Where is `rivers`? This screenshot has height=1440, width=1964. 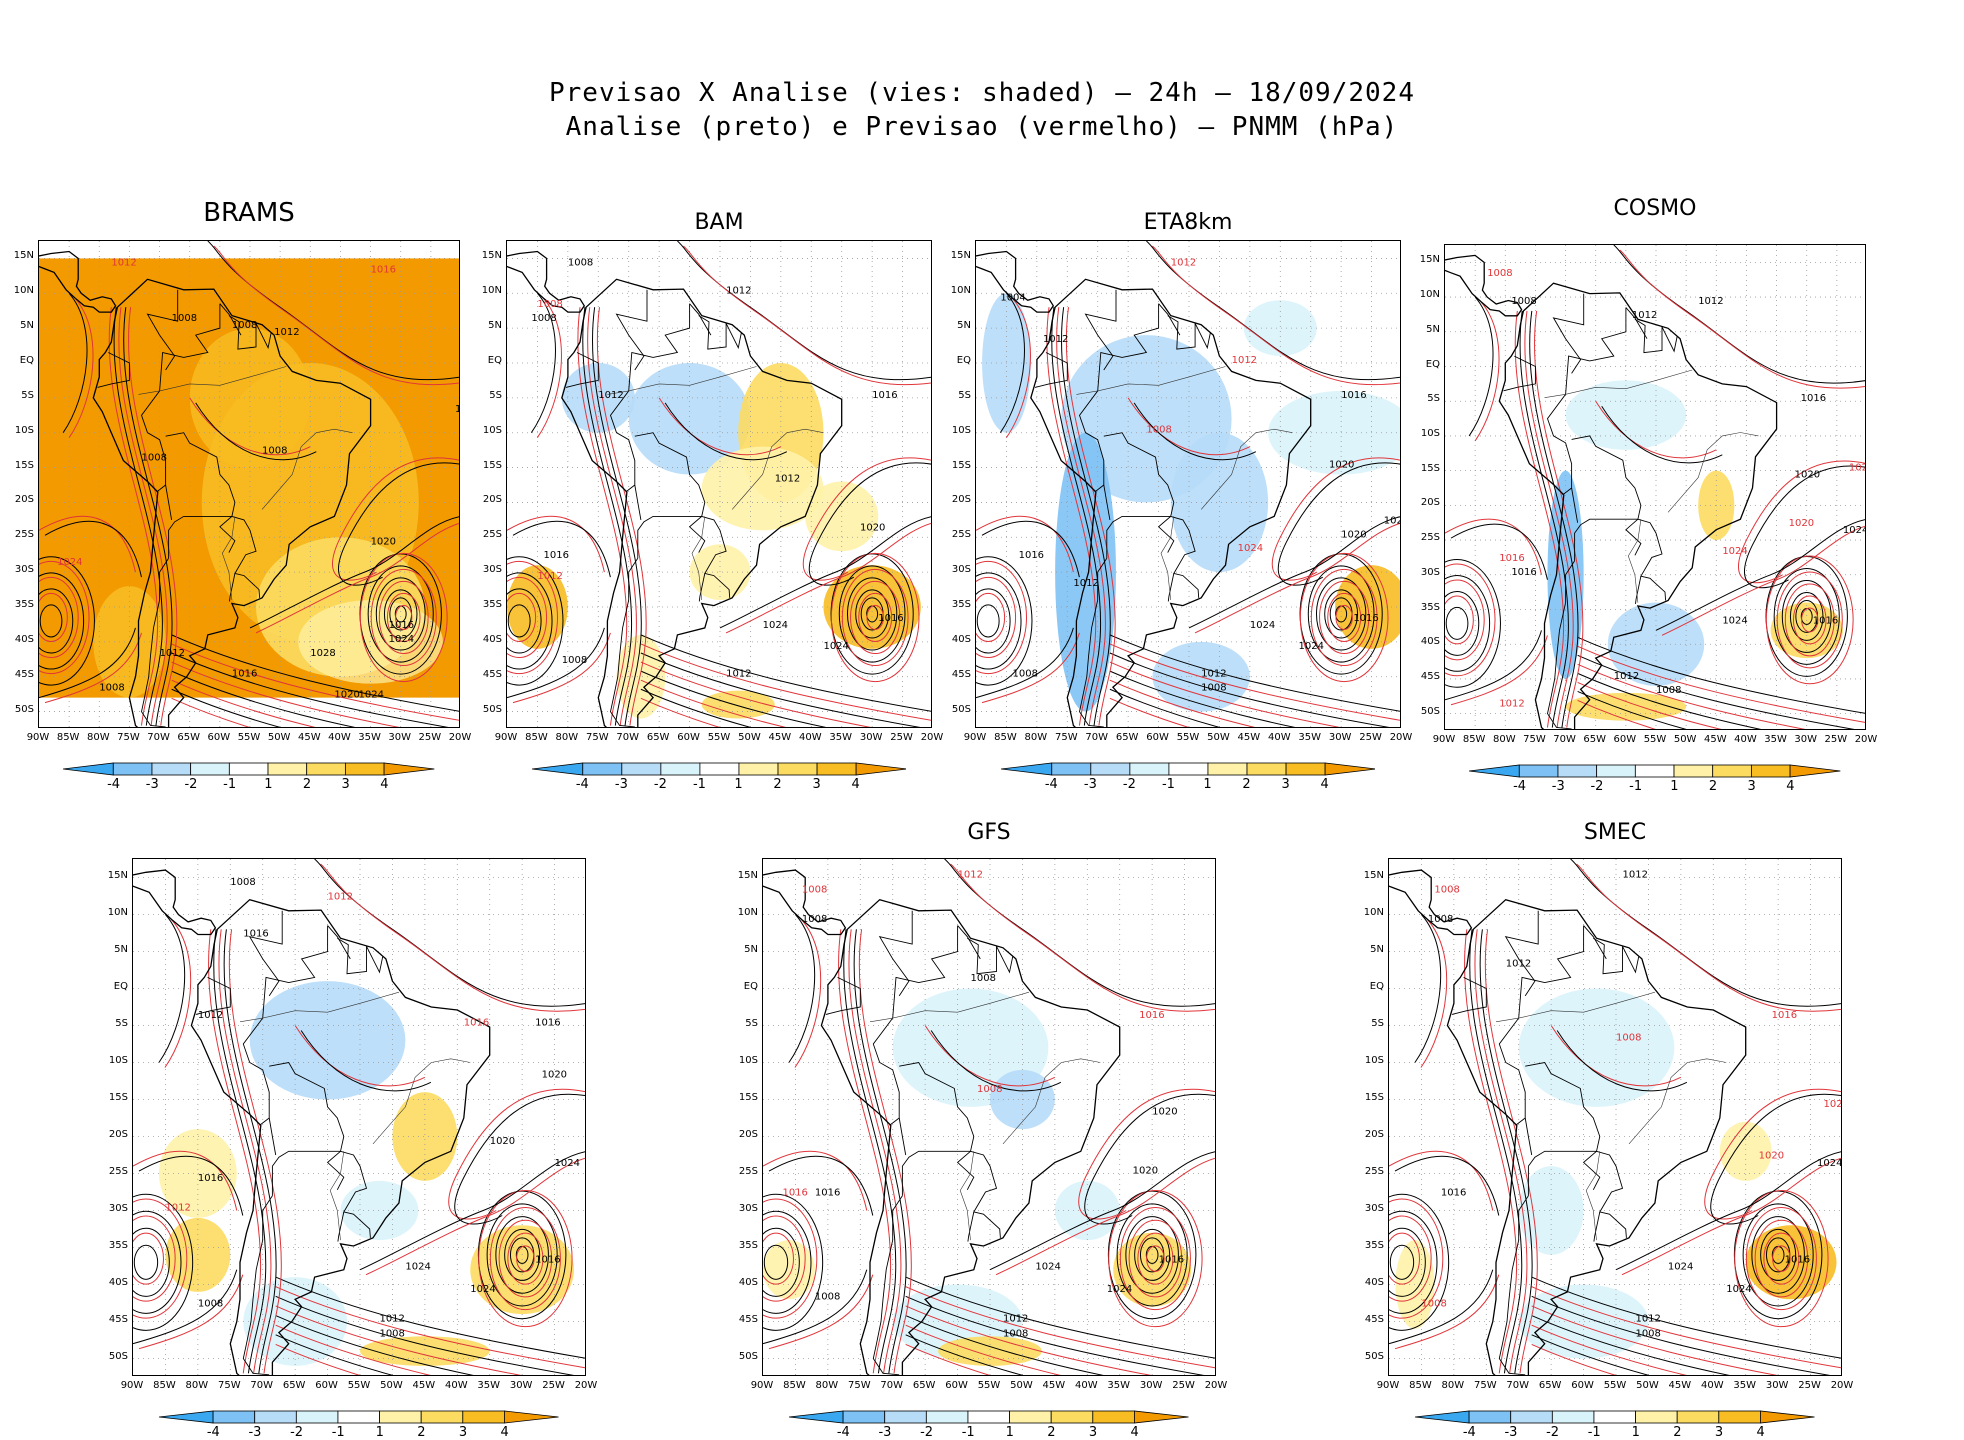
rivers is located at coordinates (355, 1116).